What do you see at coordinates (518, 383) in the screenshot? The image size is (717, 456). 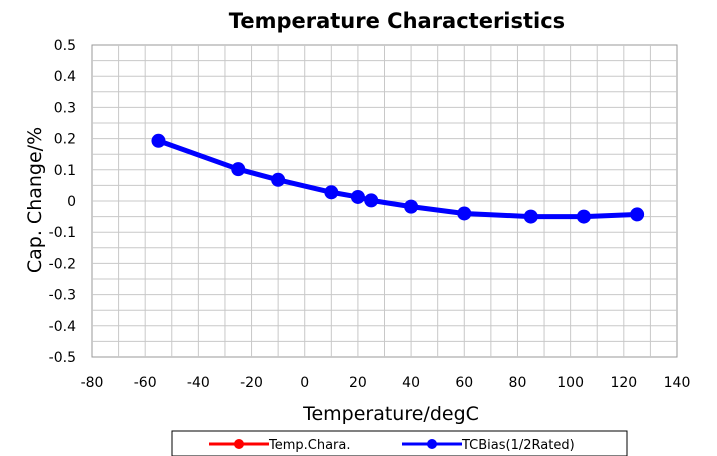 I see `x-tick-label: 80` at bounding box center [518, 383].